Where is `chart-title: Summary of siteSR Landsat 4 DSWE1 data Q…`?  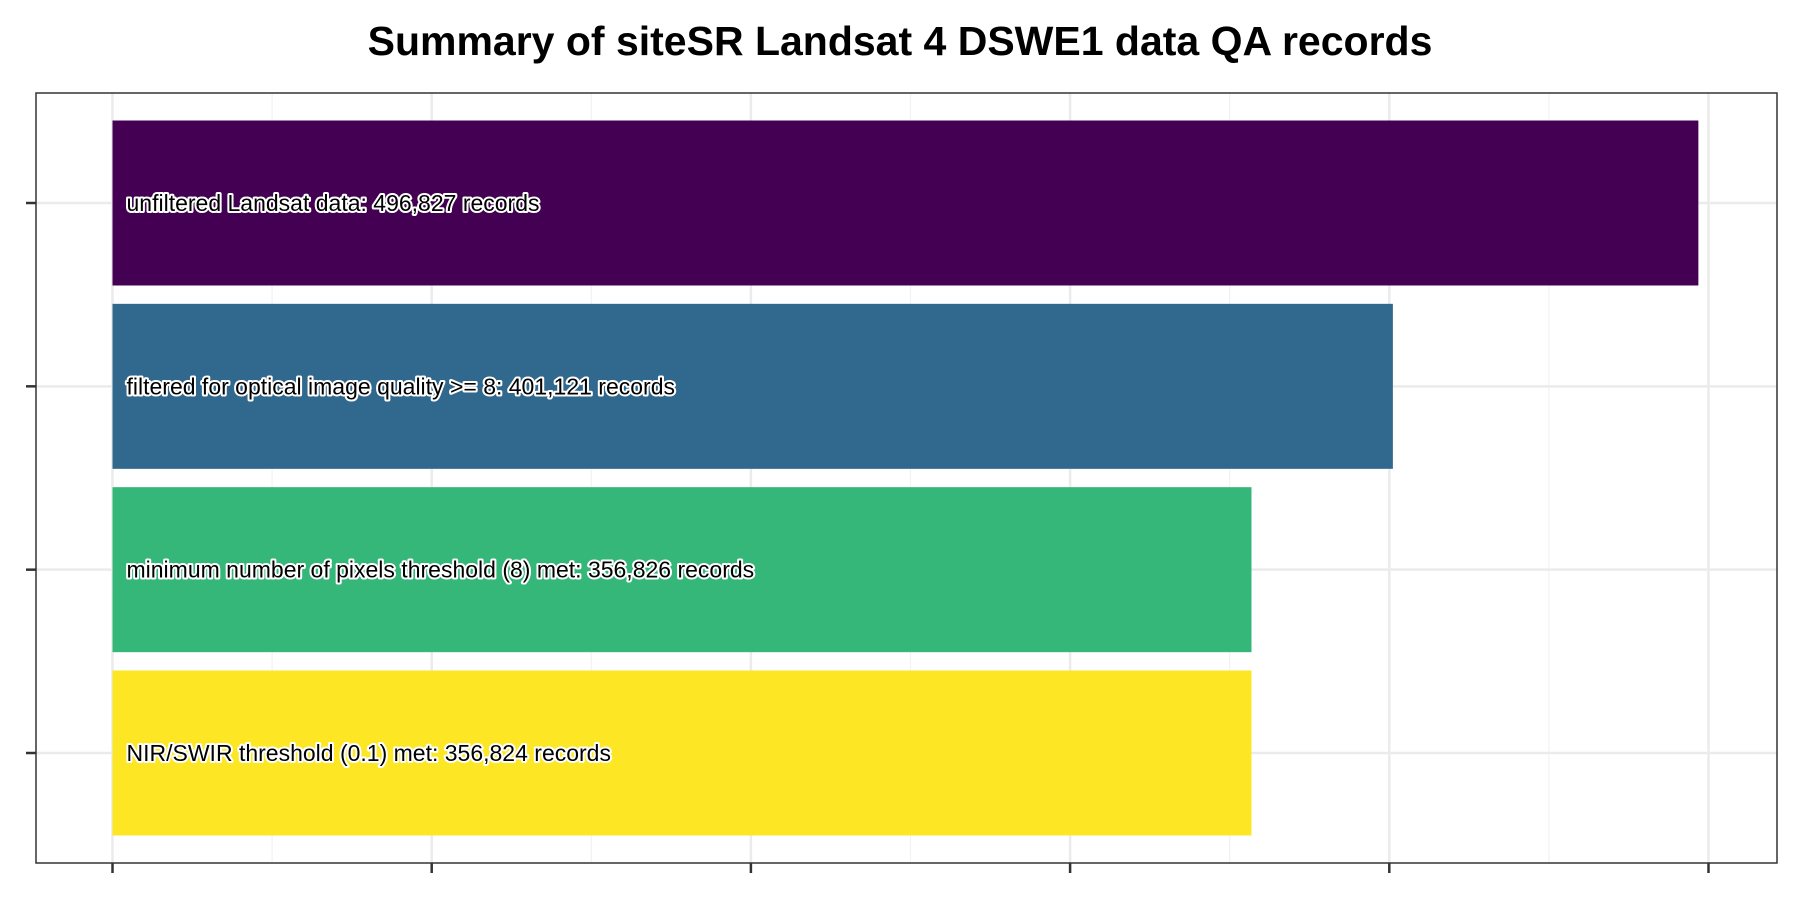
chart-title: Summary of siteSR Landsat 4 DSWE1 data Q… is located at coordinates (900, 41).